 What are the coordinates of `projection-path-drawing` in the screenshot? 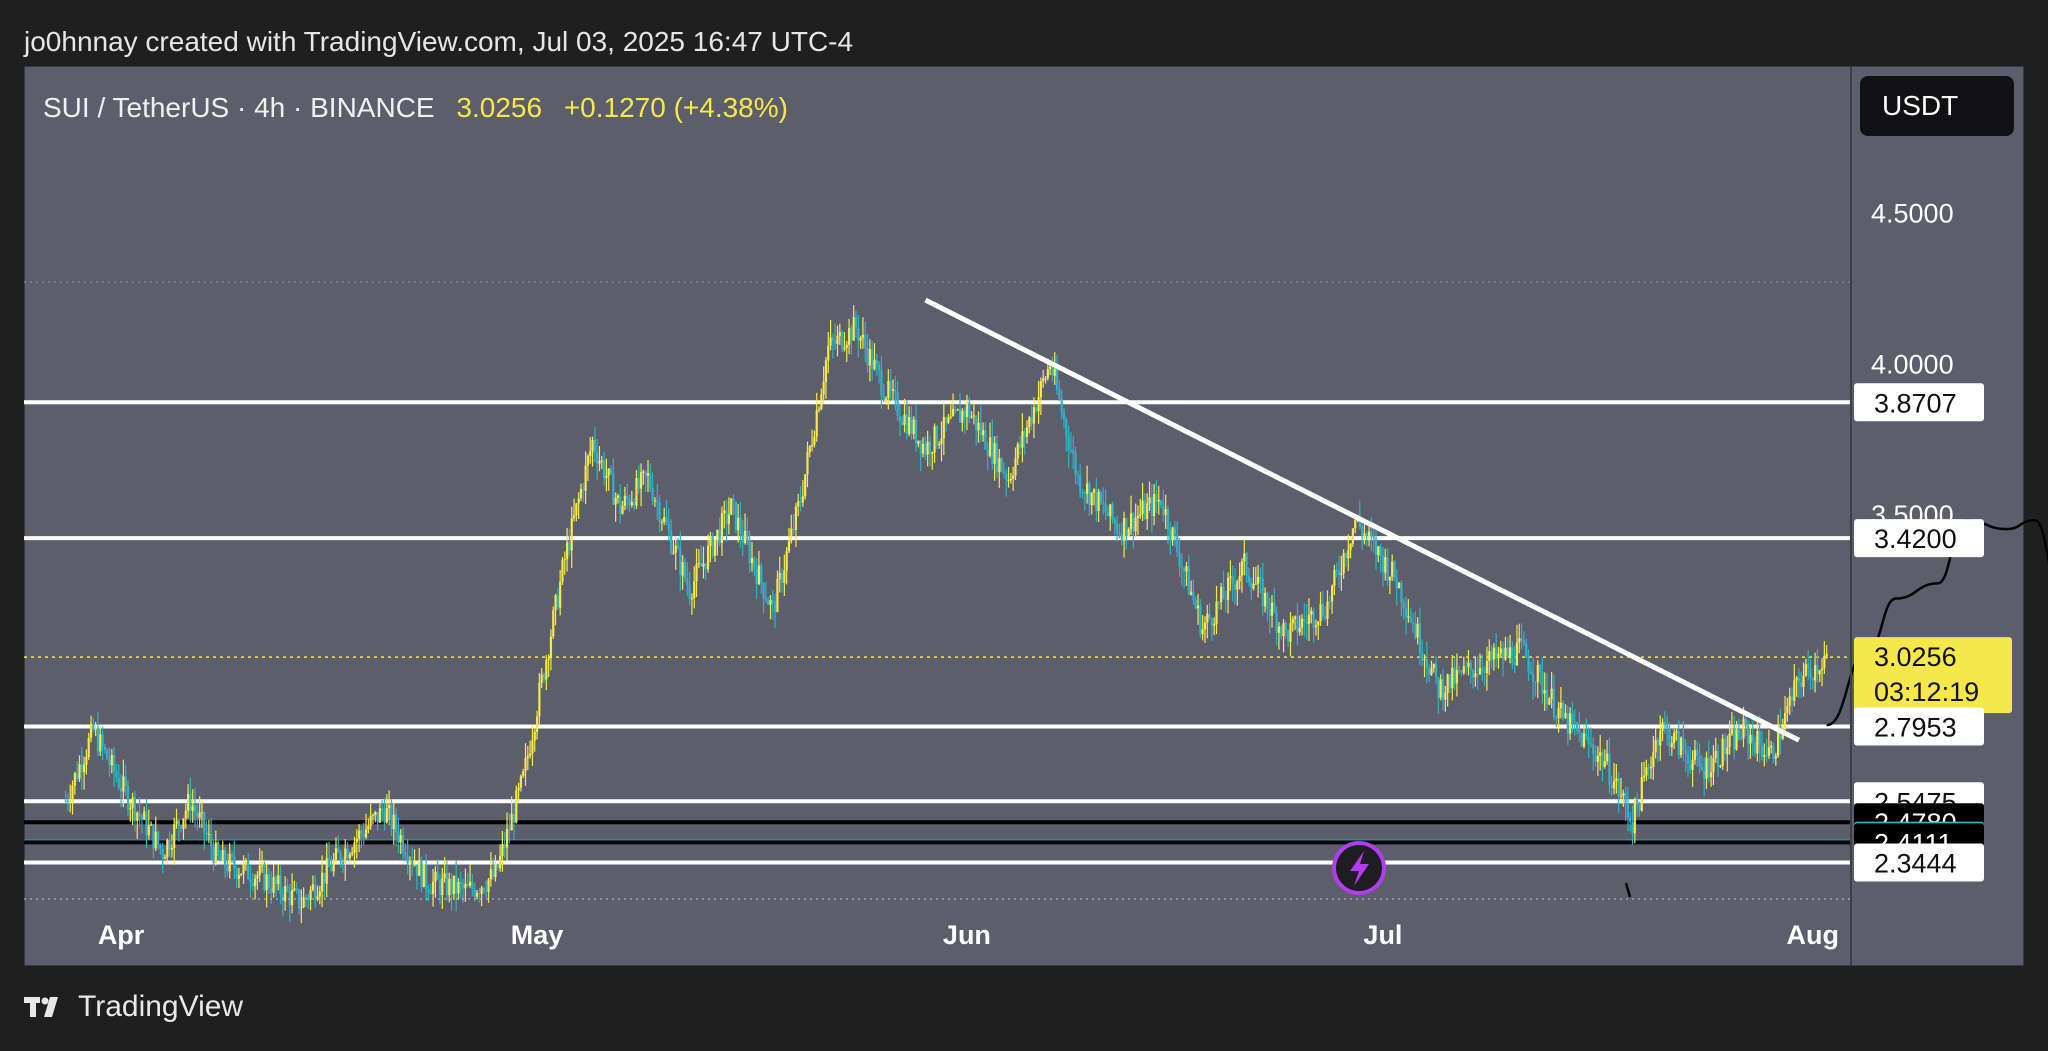 It's located at (1937, 447).